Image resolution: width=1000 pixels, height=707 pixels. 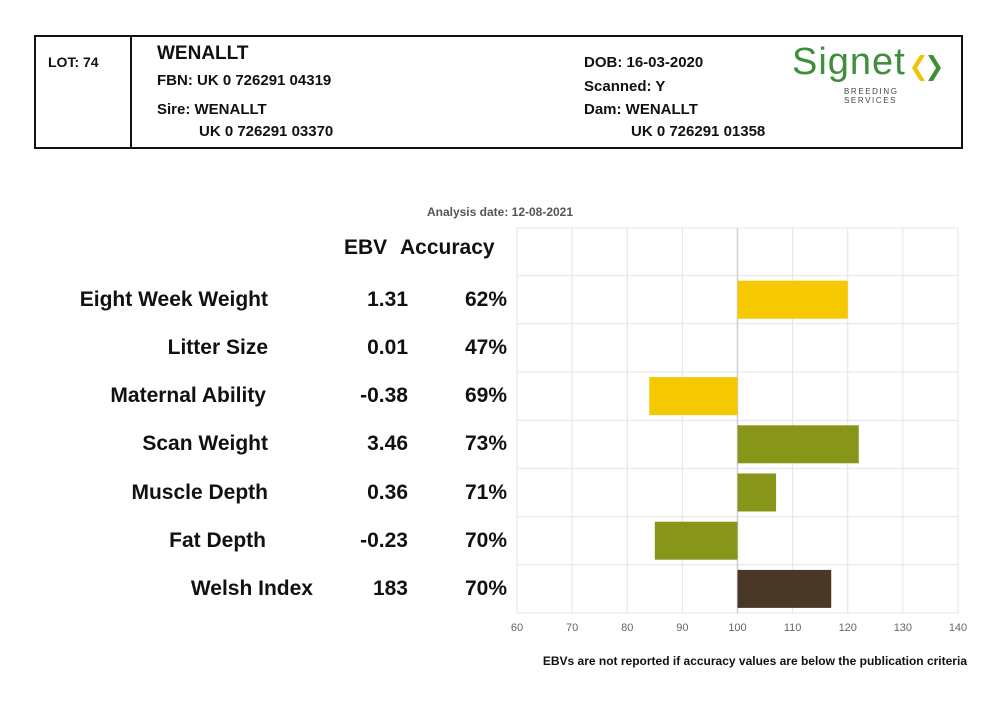 I want to click on trait-label: Litter Size, so click(x=217, y=347).